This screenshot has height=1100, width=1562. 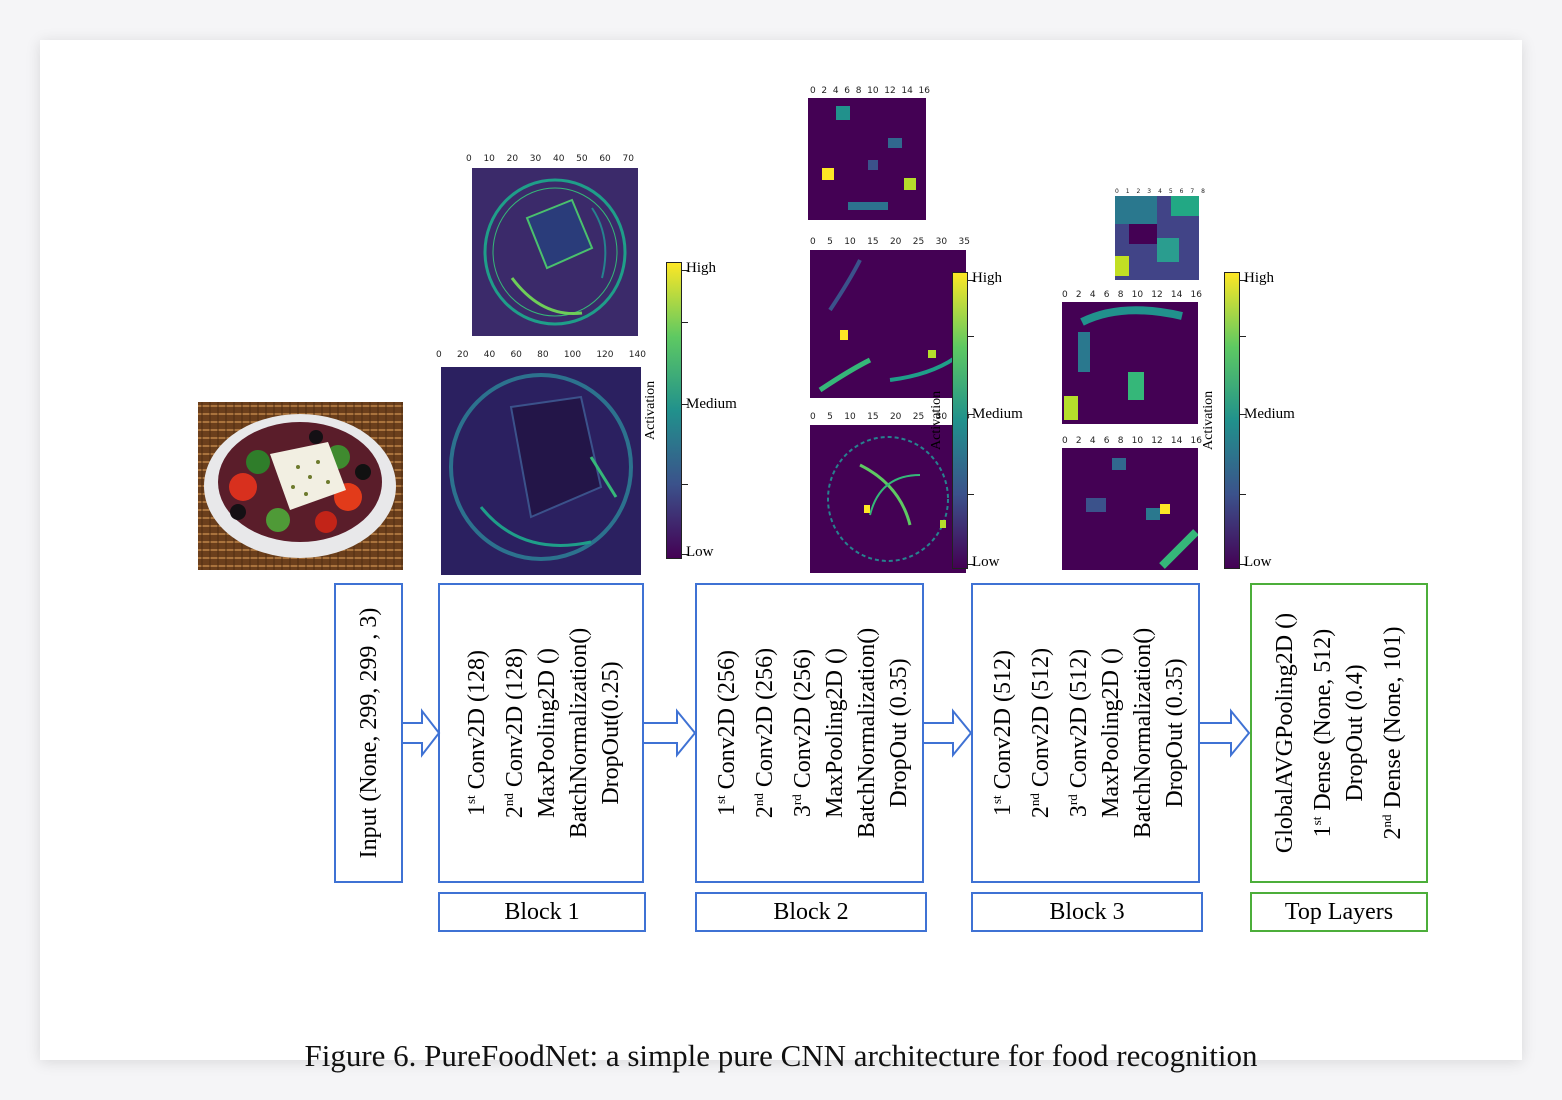 What do you see at coordinates (1174, 733) in the screenshot?
I see `block-3-layer-text: DropOut (0.35)` at bounding box center [1174, 733].